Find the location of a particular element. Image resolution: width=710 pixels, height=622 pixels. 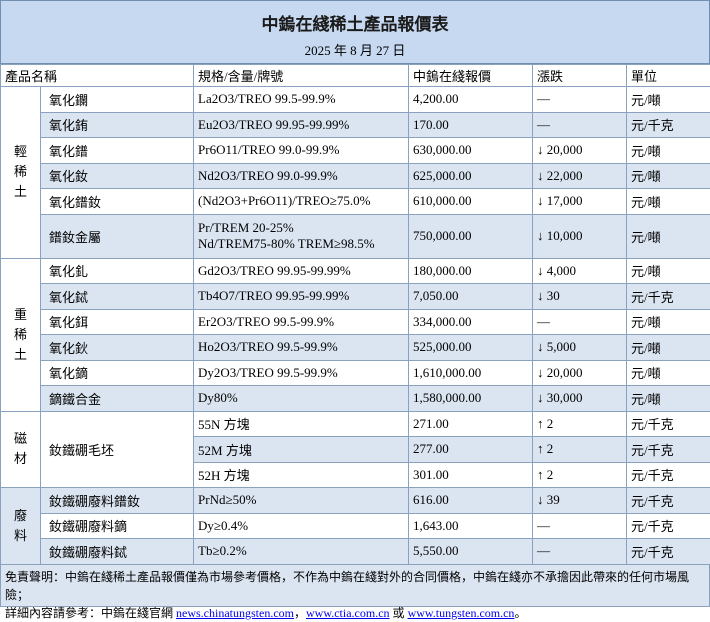

header: 中鎢在綫稀土產品報價表 2025 年 8 月 27 日 is located at coordinates (355, 32).